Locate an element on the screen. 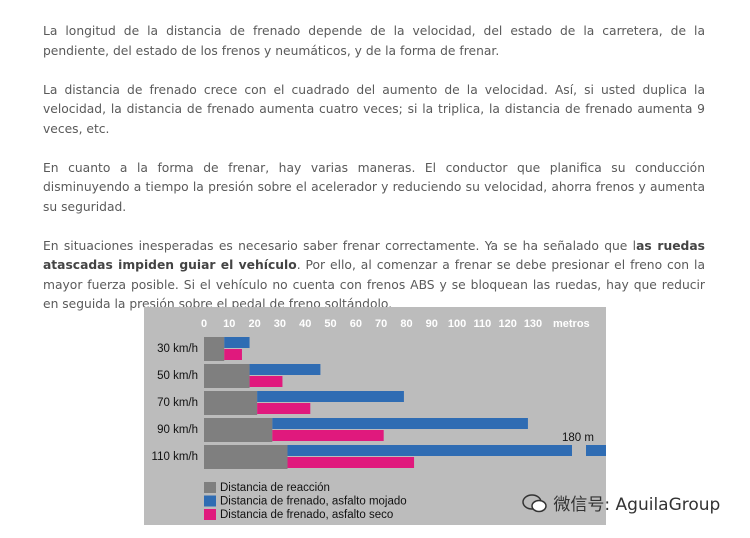  x-tick-label: 120 is located at coordinates (508, 324).